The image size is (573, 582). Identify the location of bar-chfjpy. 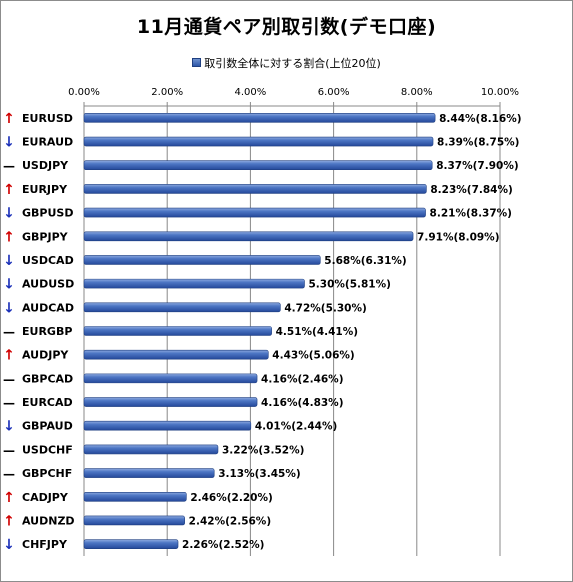
(131, 544).